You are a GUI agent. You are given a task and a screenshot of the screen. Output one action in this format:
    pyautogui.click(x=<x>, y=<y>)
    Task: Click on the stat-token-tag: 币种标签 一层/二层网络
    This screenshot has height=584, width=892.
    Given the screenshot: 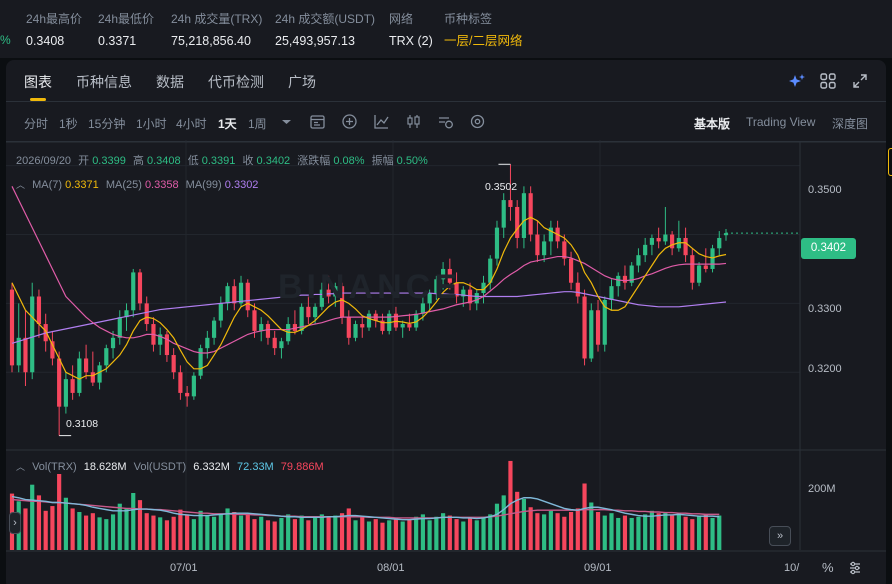 What is the action you would take?
    pyautogui.click(x=483, y=30)
    